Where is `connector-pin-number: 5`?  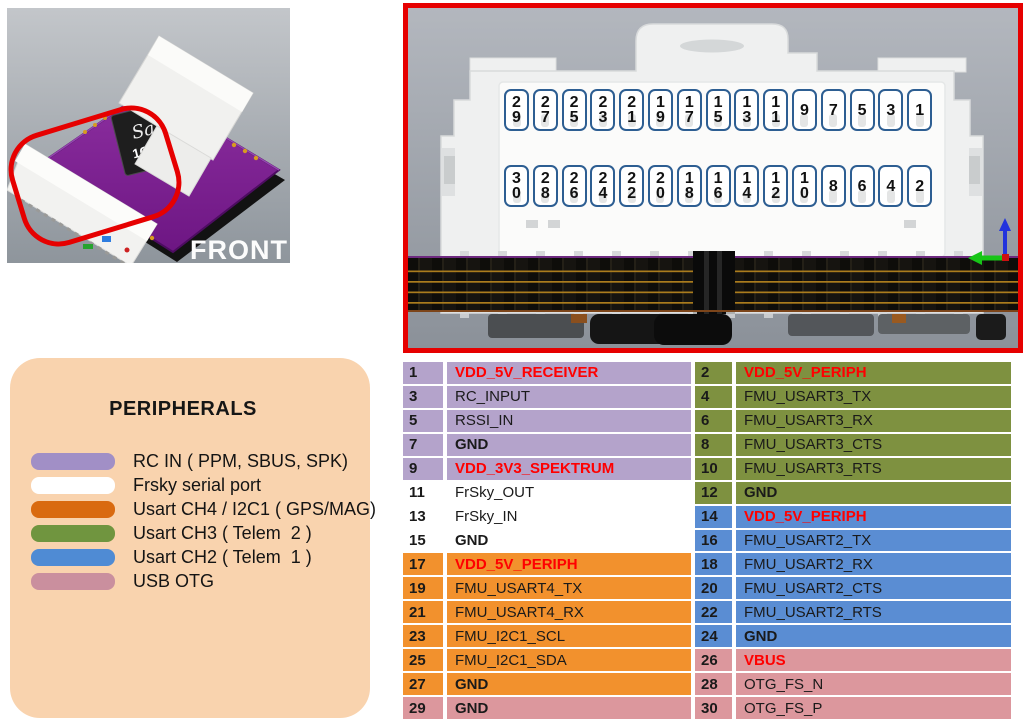
connector-pin-number: 5 is located at coordinates (862, 110).